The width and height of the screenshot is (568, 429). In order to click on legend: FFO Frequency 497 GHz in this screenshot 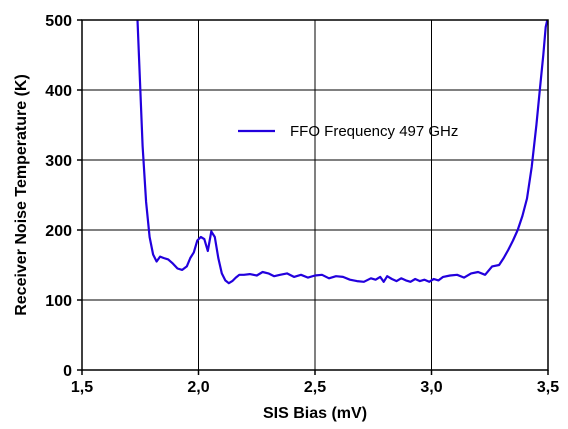, I will do `click(348, 131)`.